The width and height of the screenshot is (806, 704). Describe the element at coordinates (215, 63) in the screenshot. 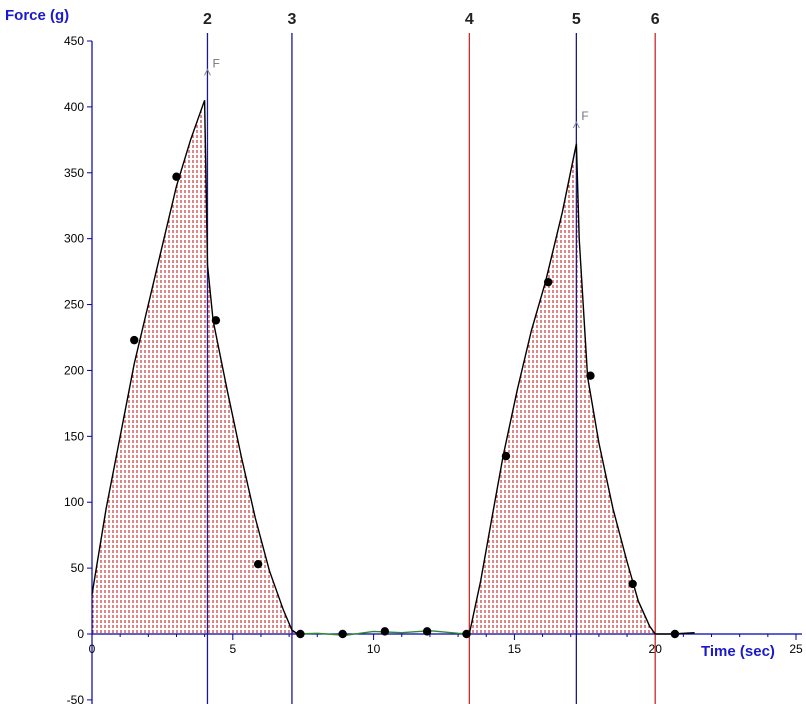

I see `peak-flag-label-1: F` at that location.